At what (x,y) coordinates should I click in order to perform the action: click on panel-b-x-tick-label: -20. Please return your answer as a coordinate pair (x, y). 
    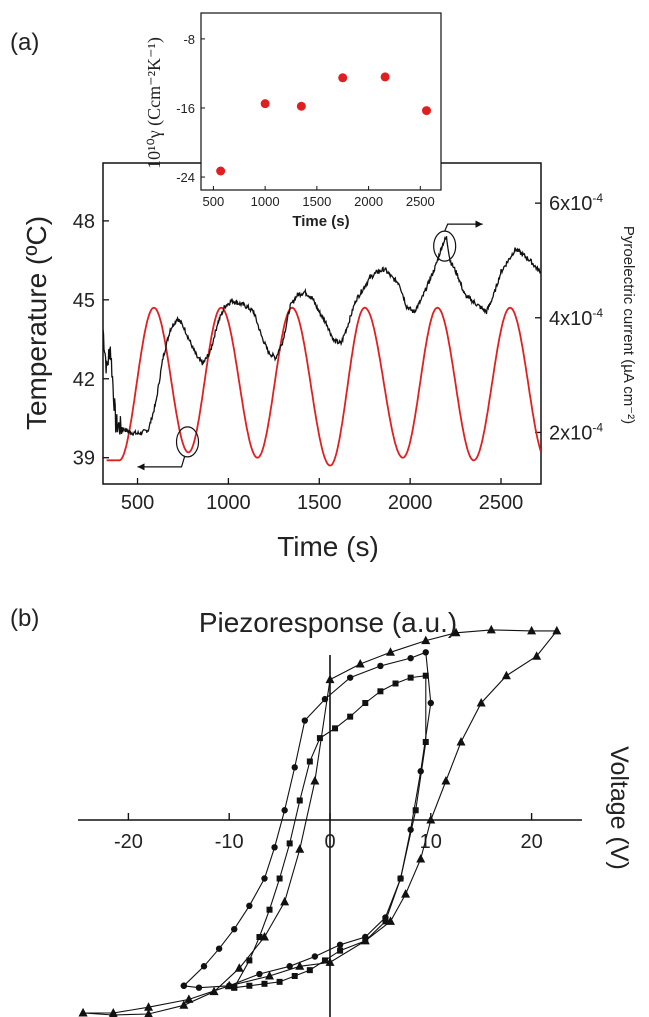
    Looking at the image, I should click on (128, 842).